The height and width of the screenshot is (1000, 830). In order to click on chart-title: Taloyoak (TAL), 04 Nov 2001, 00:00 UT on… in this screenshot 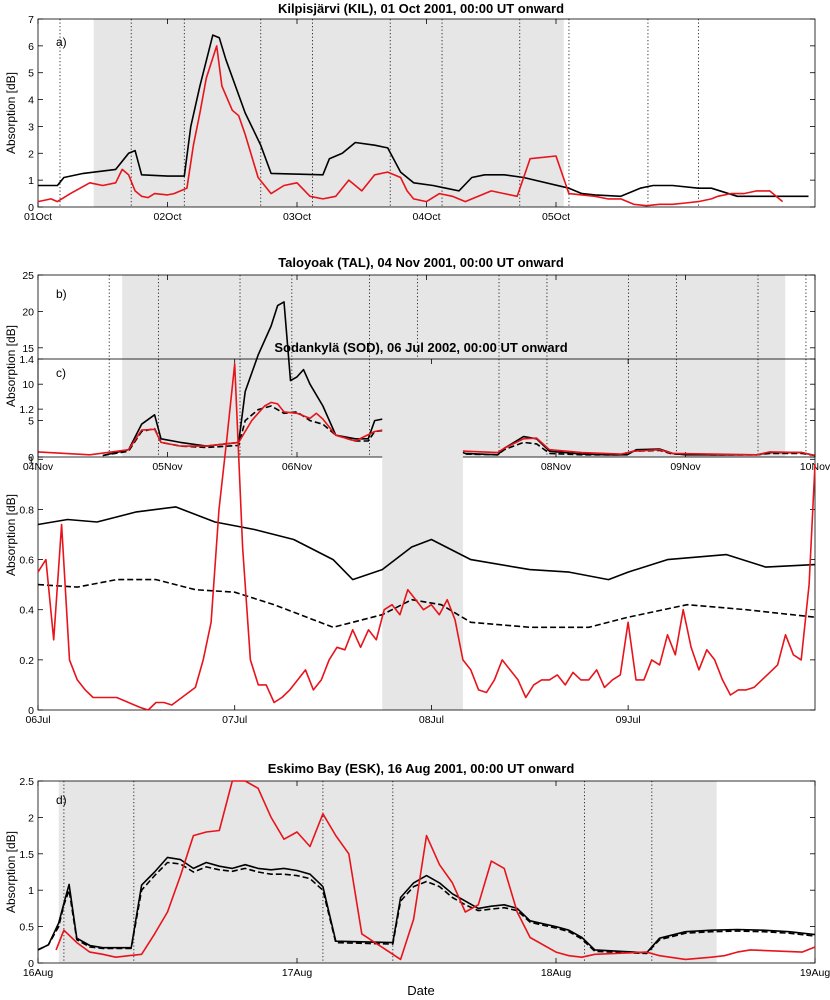, I will do `click(421, 262)`.